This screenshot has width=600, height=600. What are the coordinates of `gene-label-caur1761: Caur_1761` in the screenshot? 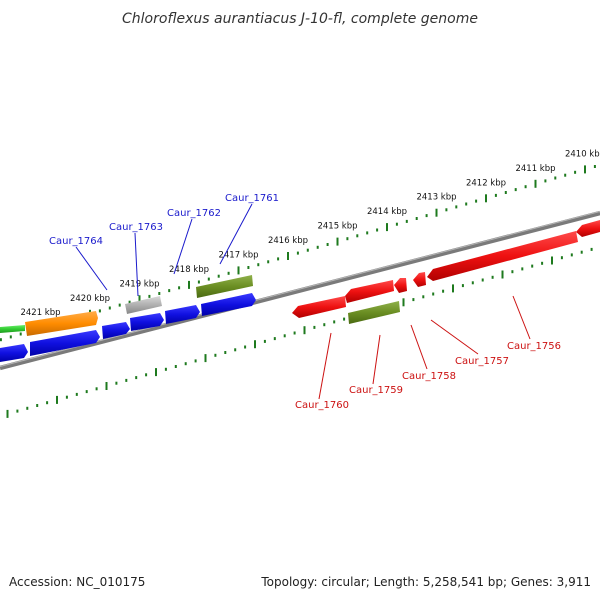 It's located at (252, 198).